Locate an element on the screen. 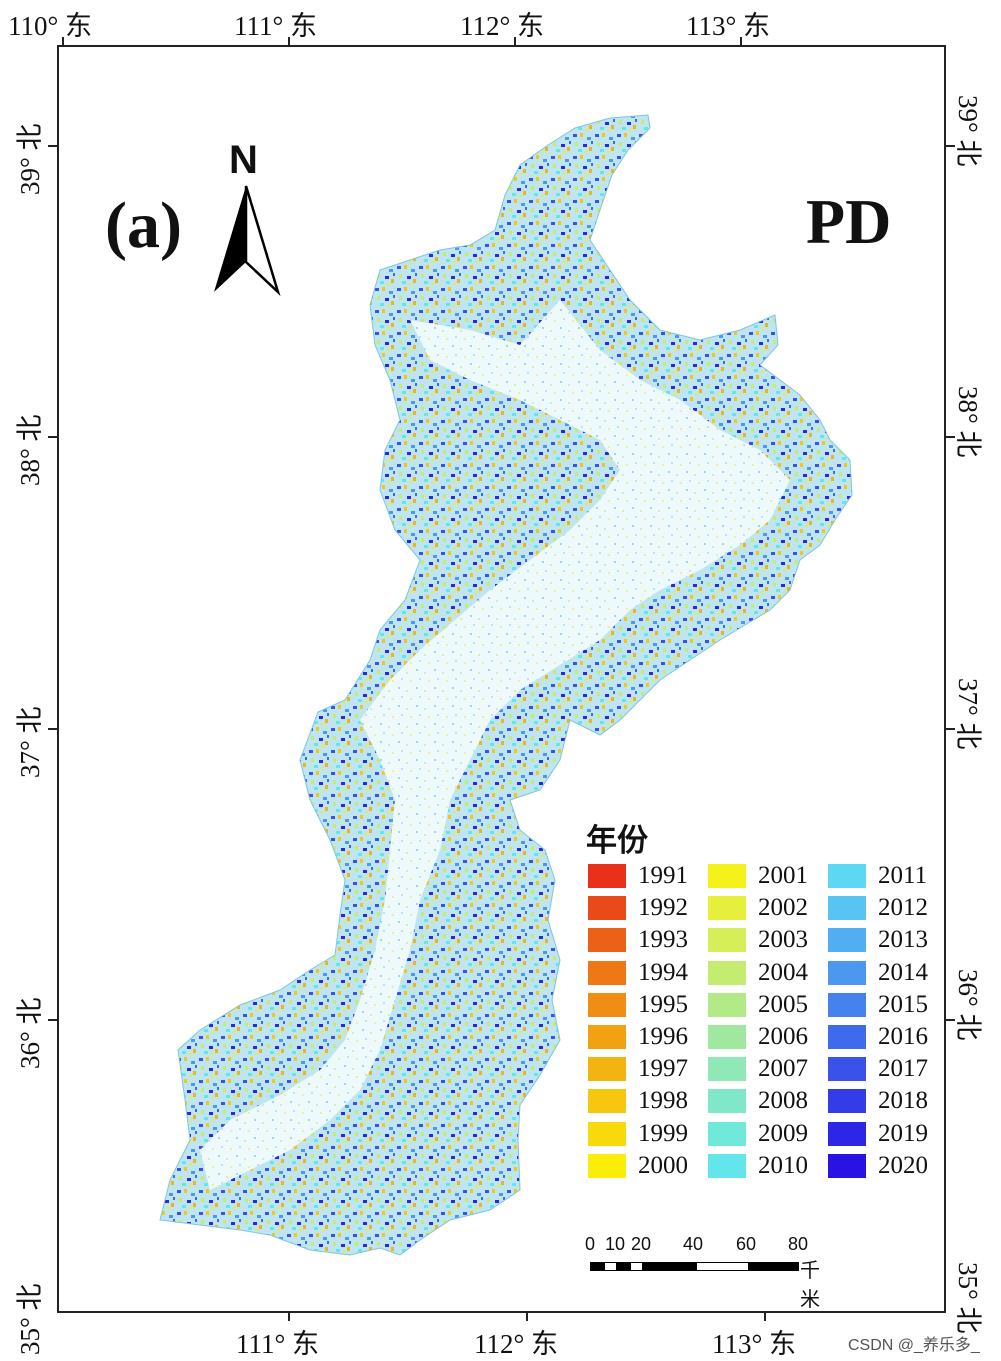 This screenshot has height=1361, width=1001. legend-label: 1994 is located at coordinates (663, 972).